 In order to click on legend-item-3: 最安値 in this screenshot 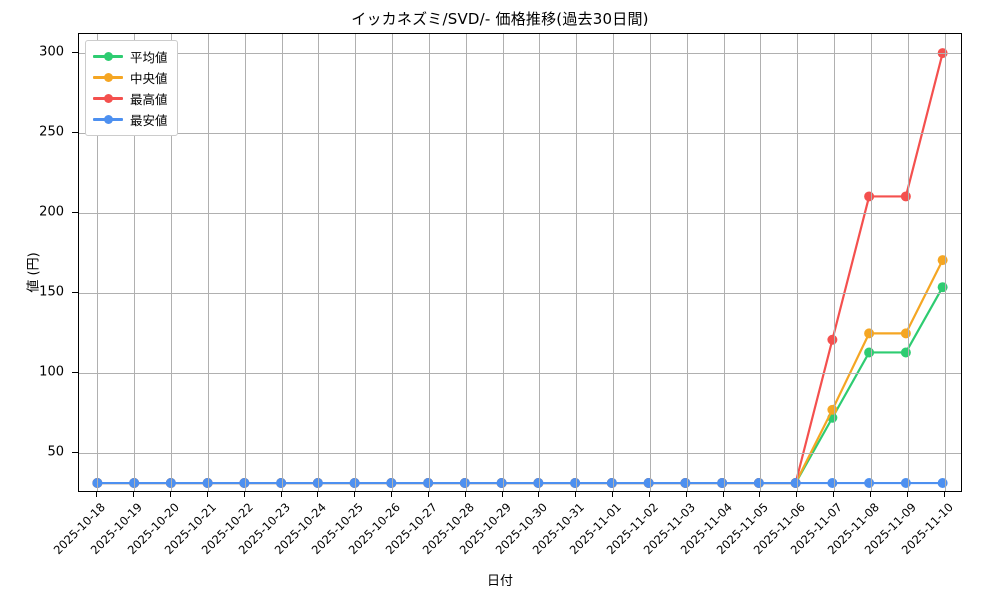, I will do `click(130, 119)`.